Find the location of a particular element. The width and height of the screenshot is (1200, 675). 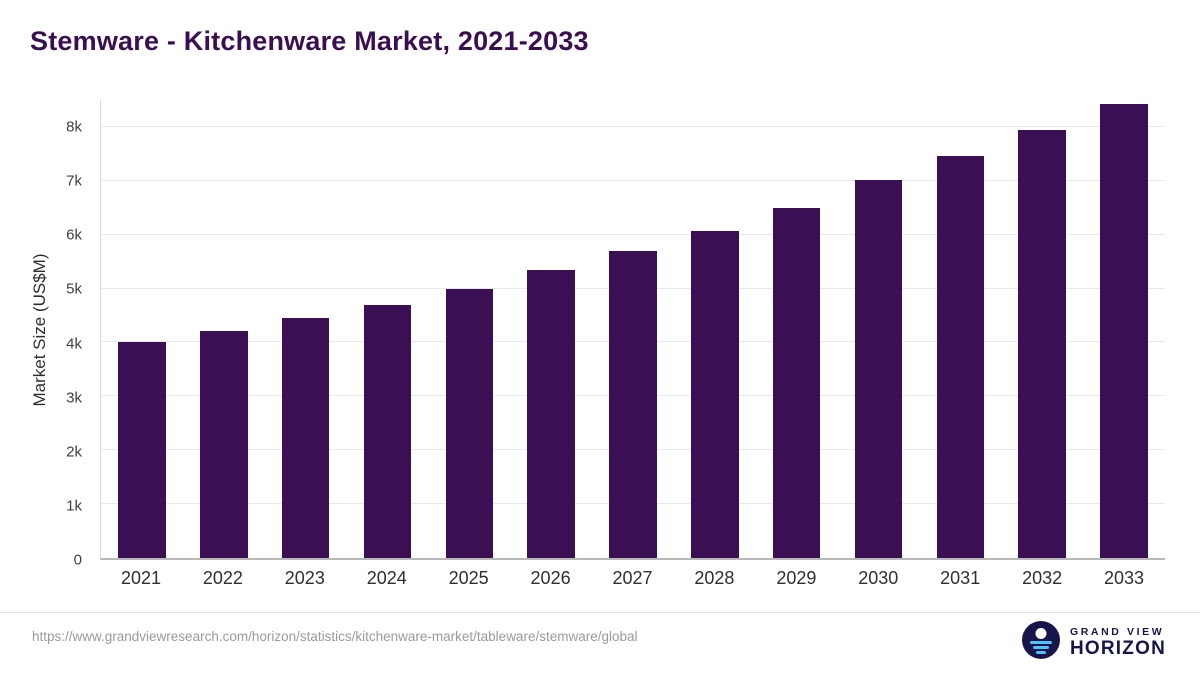

x-tick-label: 2029 is located at coordinates (796, 578).